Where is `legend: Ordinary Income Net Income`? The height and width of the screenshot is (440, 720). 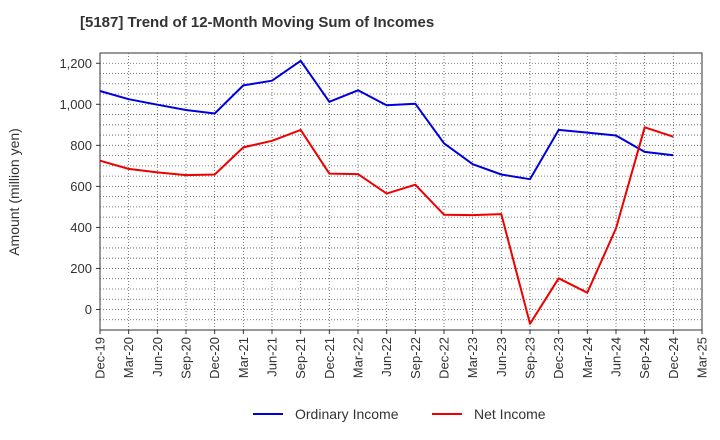 legend: Ordinary Income Net Income is located at coordinates (399, 414).